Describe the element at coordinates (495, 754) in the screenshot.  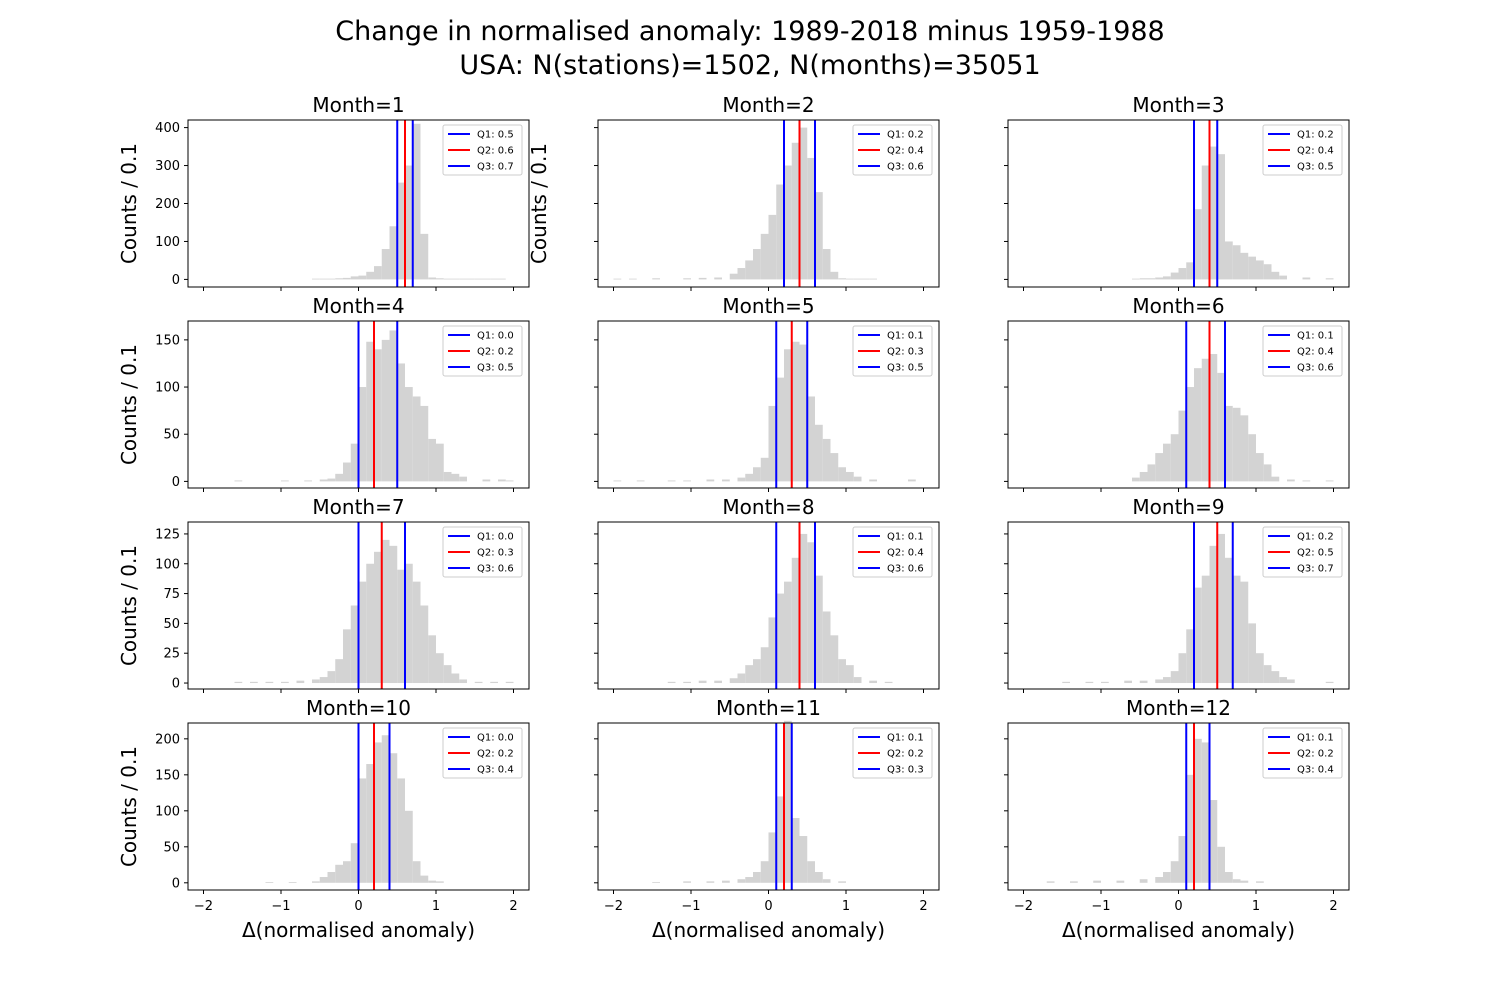
I see `legend-label-q2: Q2: 0.2` at that location.